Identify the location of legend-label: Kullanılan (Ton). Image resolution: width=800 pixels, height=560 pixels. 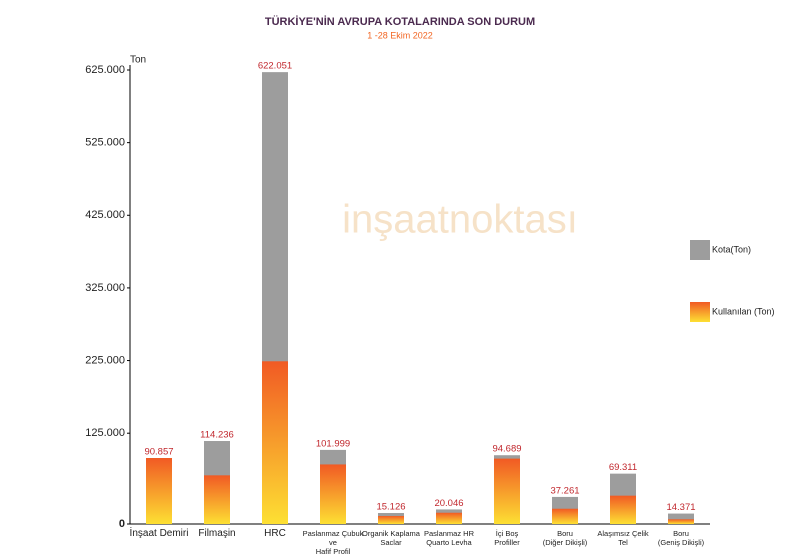
(743, 311).